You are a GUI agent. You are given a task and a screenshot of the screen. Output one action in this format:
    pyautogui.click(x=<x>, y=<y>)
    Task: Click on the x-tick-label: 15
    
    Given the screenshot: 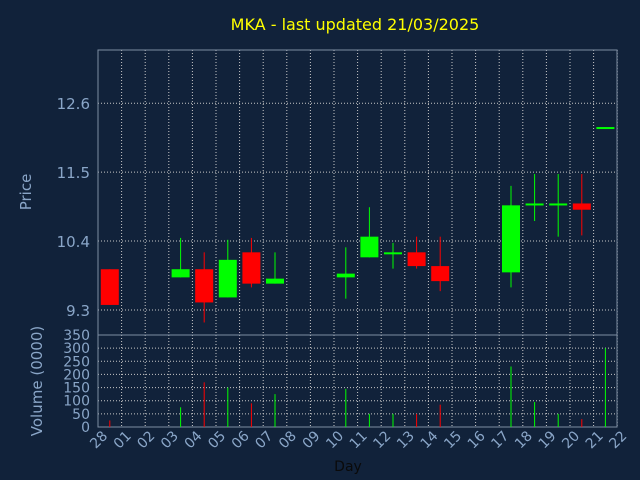 What is the action you would take?
    pyautogui.click(x=453, y=440)
    